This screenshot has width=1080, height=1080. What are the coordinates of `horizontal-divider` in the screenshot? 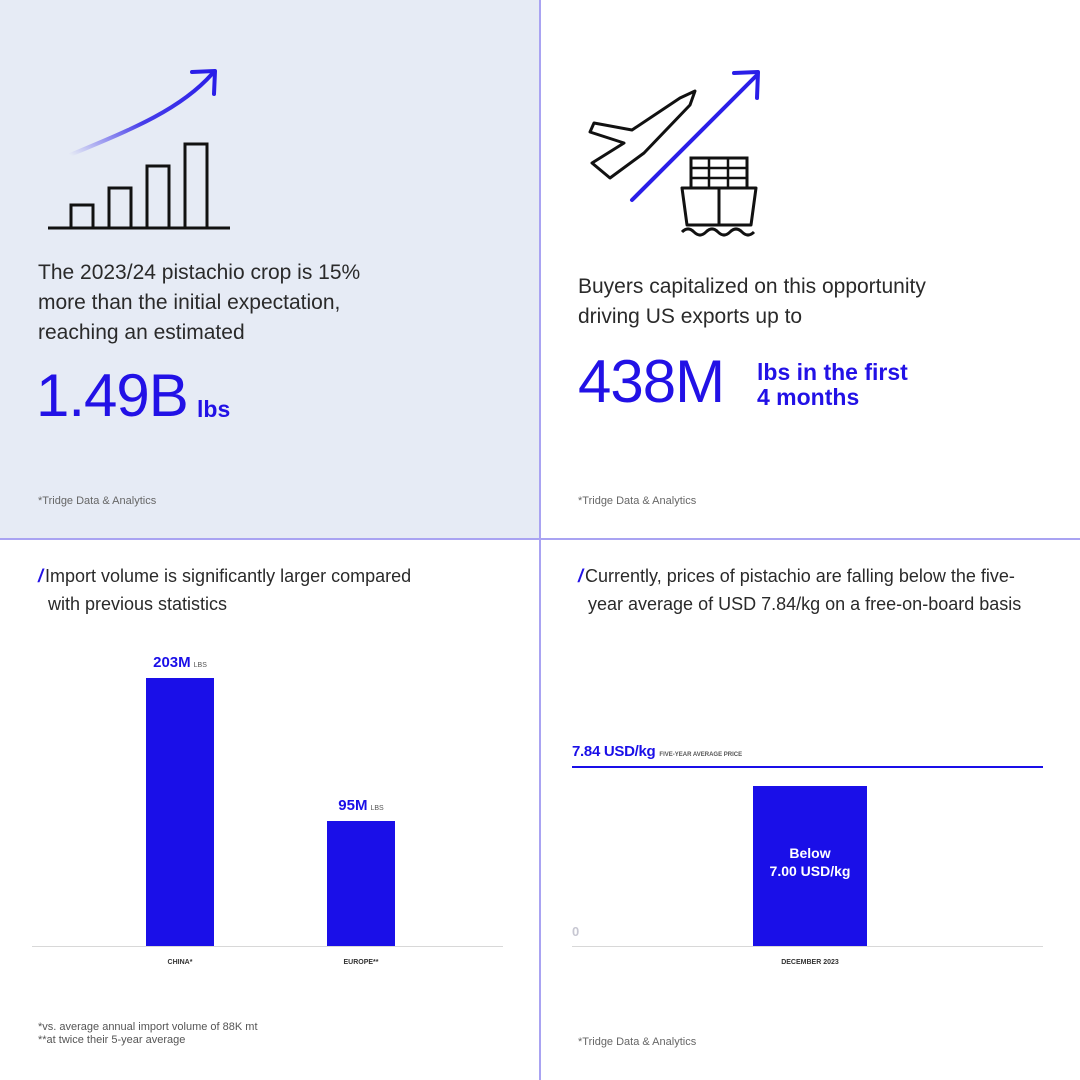 It's located at (540, 539).